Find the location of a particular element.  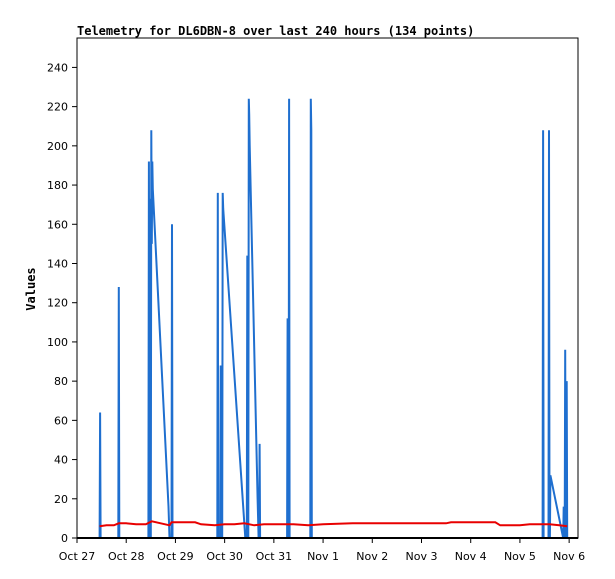

x-tick-label: Oct 31 is located at coordinates (274, 556).